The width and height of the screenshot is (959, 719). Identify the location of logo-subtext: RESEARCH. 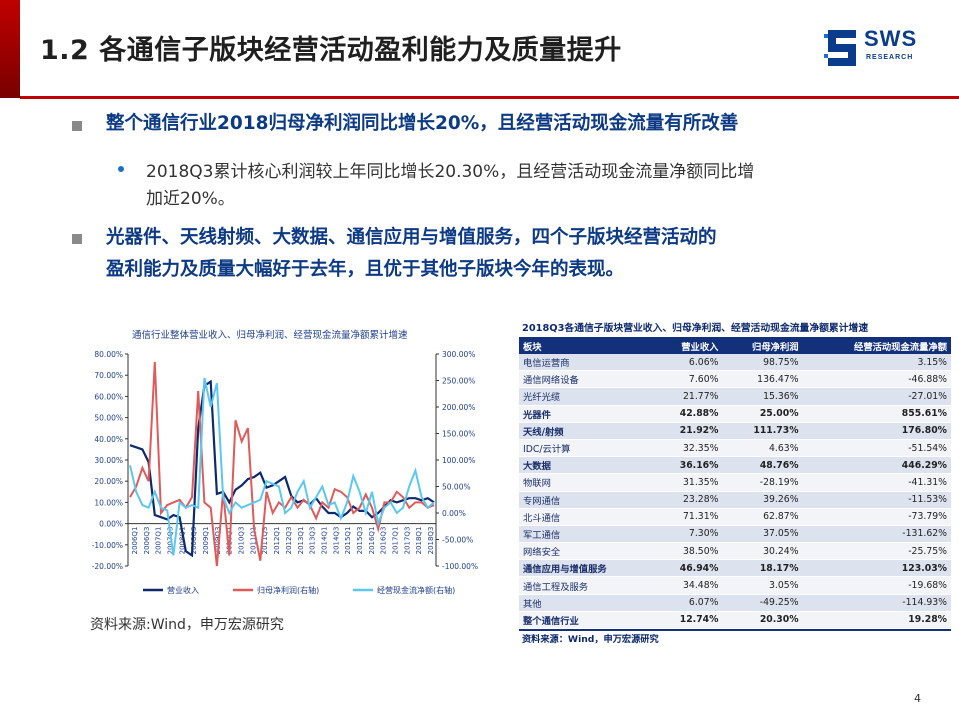
(890, 57).